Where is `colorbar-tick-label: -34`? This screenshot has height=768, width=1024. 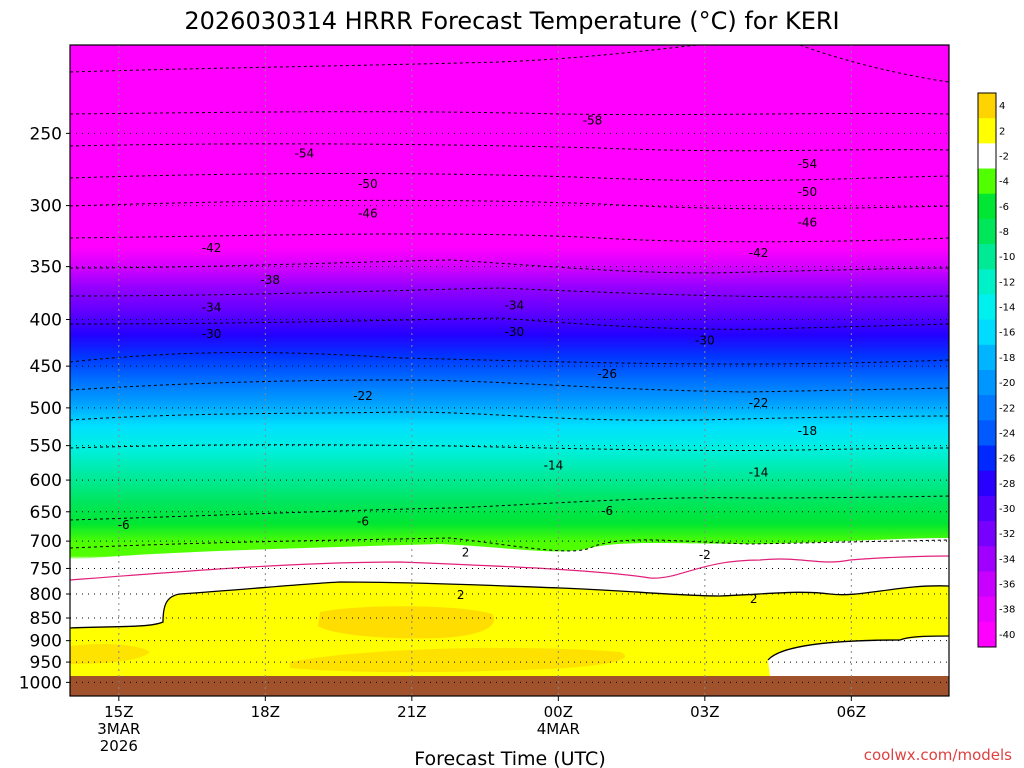 colorbar-tick-label: -34 is located at coordinates (1007, 559).